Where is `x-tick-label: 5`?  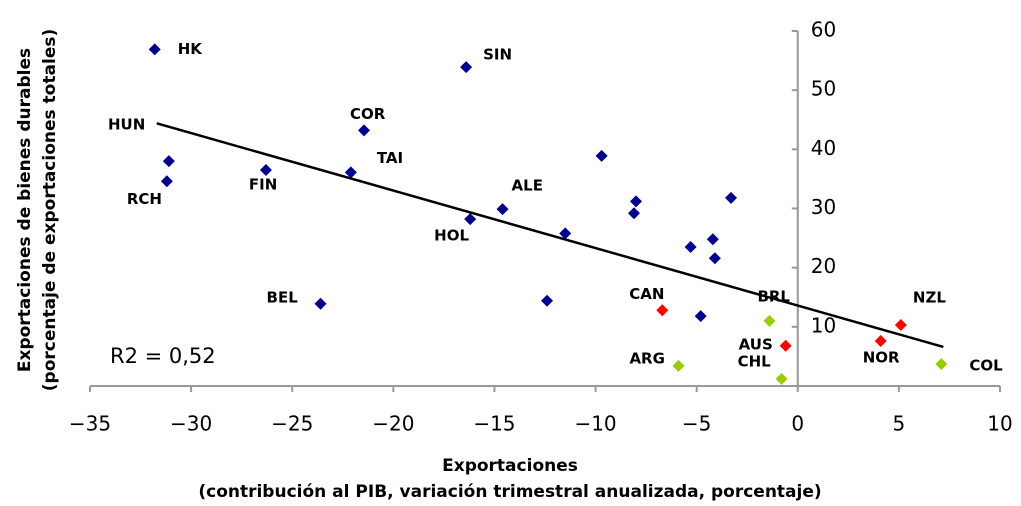
x-tick-label: 5 is located at coordinates (899, 424).